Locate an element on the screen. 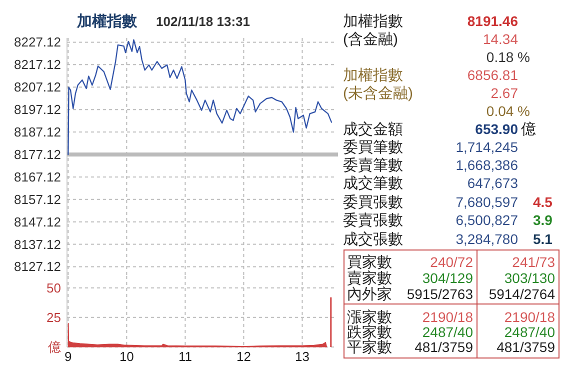 This screenshot has height=368, width=568. y-tick-label: 50 is located at coordinates (53, 288).